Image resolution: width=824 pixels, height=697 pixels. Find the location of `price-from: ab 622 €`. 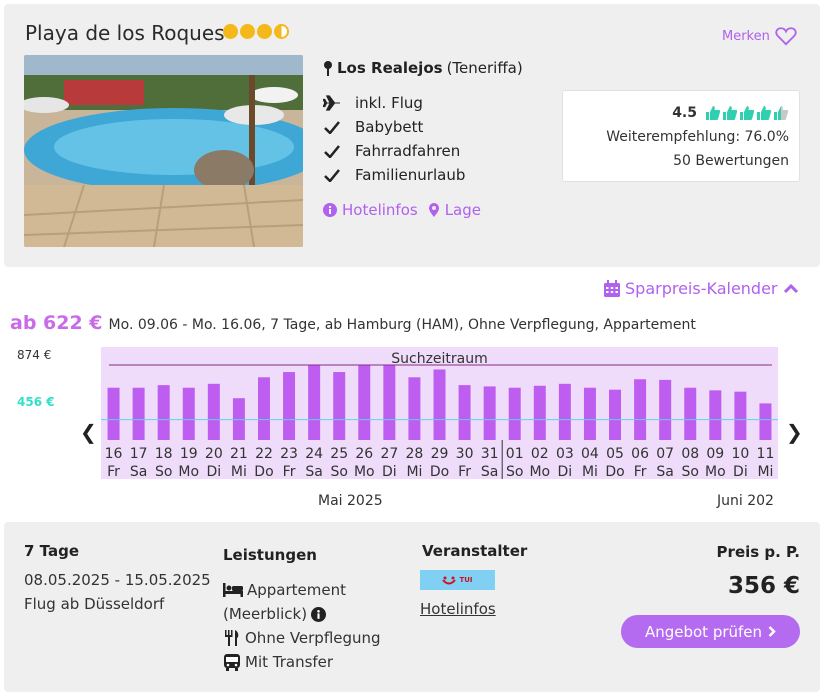

price-from: ab 622 € is located at coordinates (56, 323).